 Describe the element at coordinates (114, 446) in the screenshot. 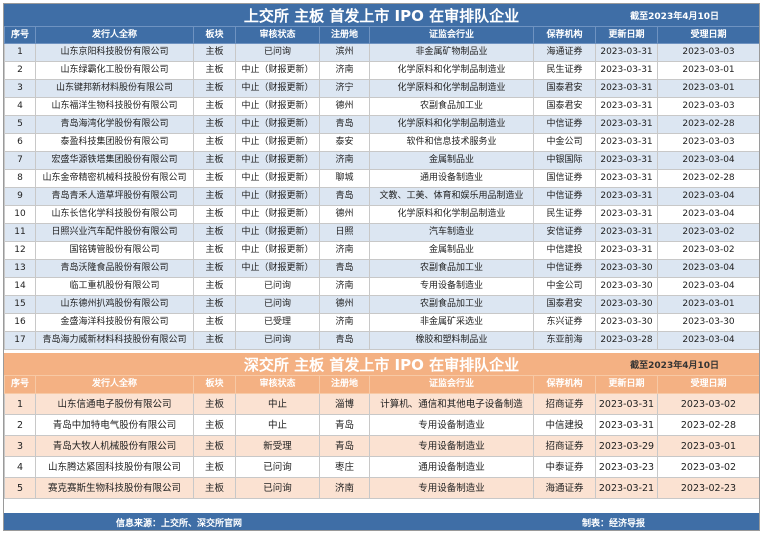

I see `table-cell: 青岛大牧人机械股份有限公司` at that location.